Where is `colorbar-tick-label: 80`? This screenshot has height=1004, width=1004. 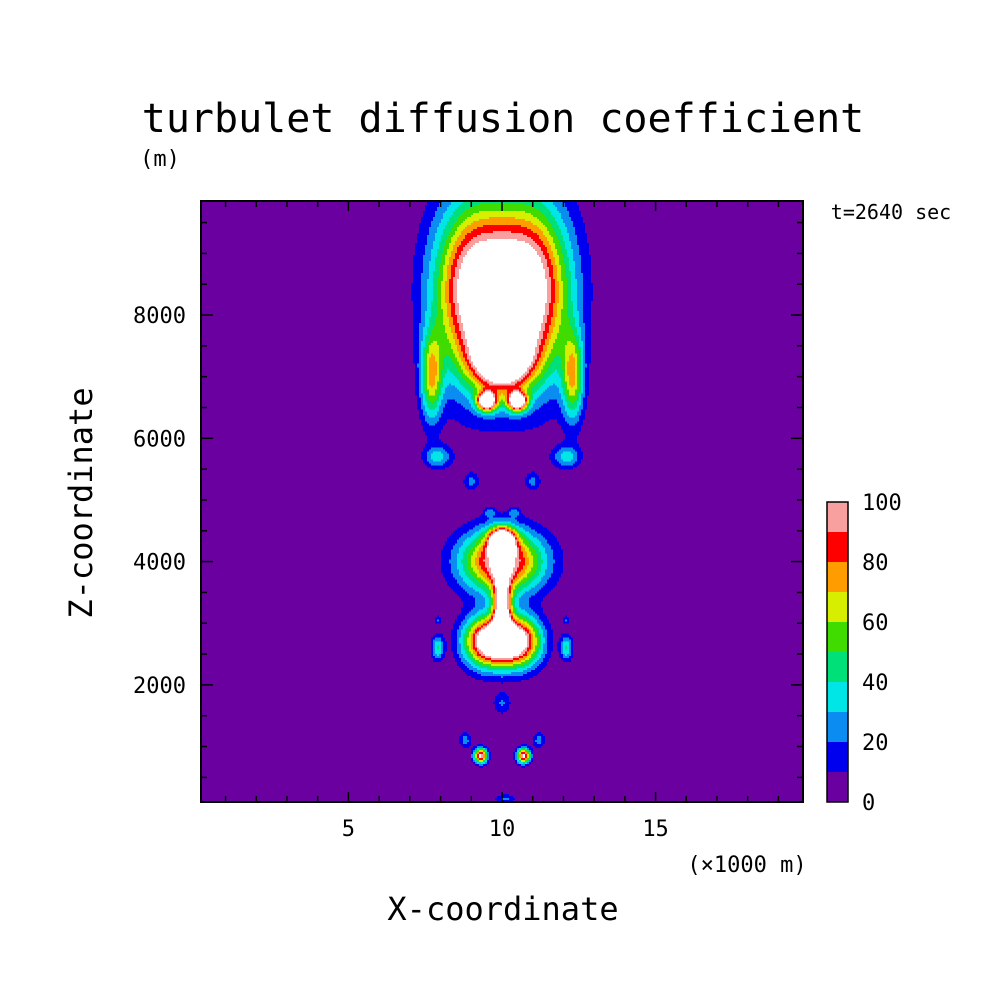 colorbar-tick-label: 80 is located at coordinates (875, 563).